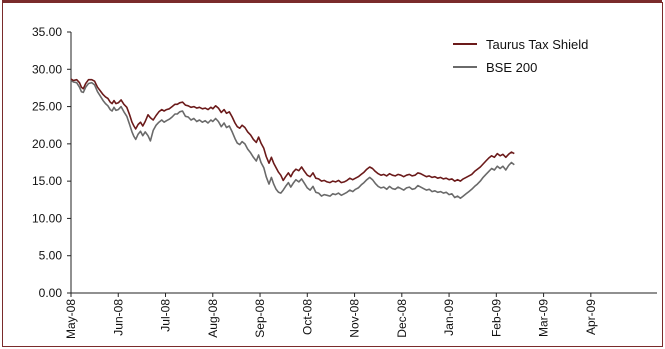  Describe the element at coordinates (47, 32) in the screenshot. I see `y-tick-label: 35.00` at that location.